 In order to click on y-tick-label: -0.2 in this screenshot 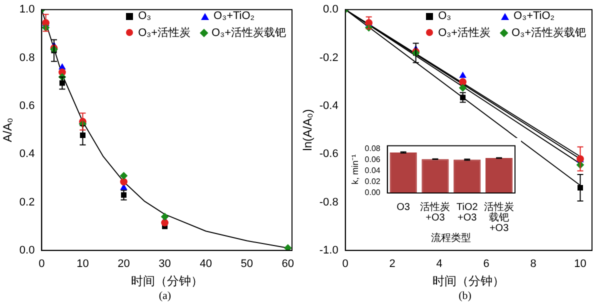, I will do `click(328, 58)`.